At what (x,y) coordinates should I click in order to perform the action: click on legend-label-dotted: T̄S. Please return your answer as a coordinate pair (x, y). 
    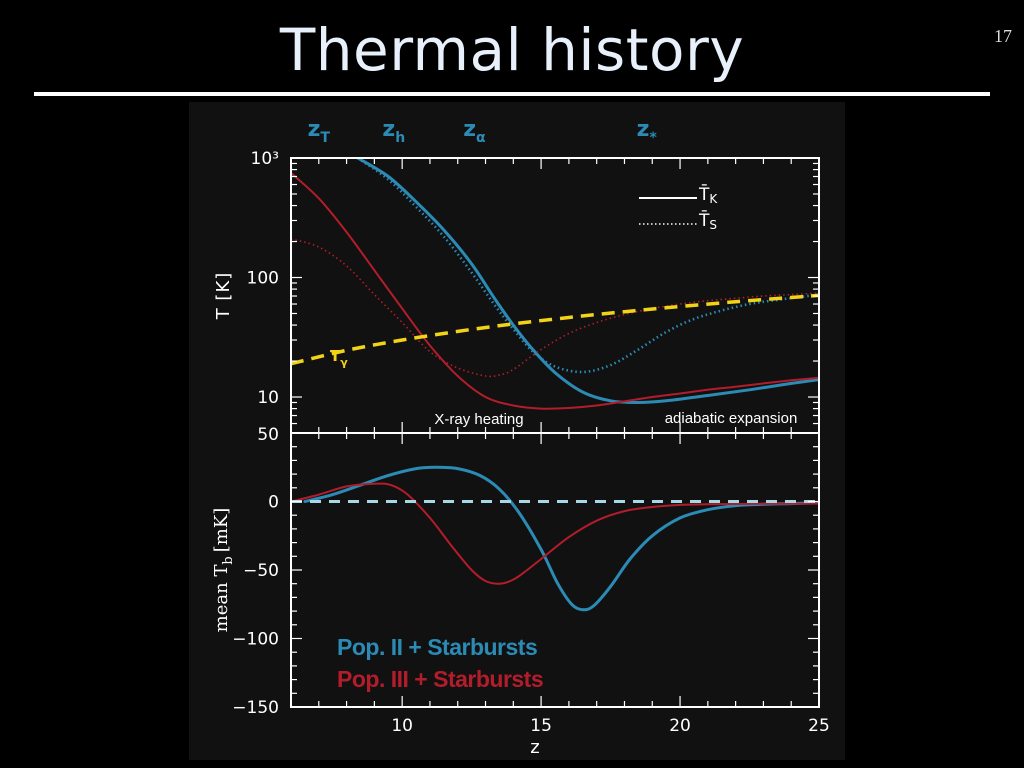
    Looking at the image, I should click on (707, 220).